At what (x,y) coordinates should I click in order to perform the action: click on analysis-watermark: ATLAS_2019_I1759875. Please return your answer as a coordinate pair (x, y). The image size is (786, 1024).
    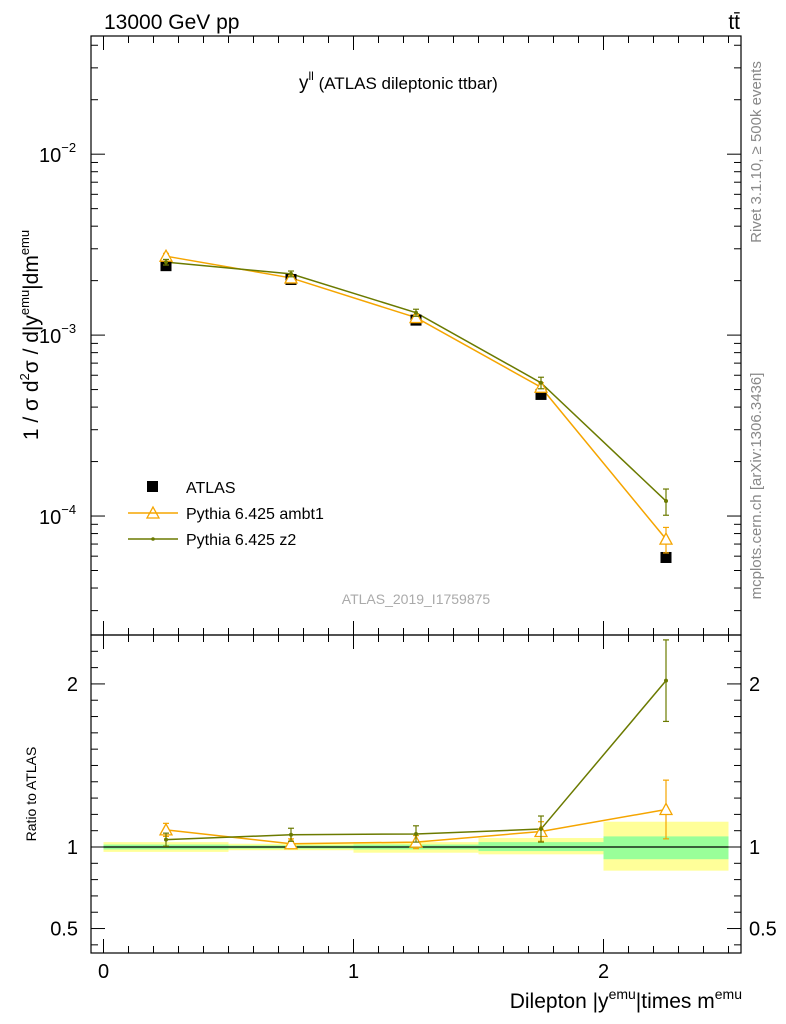
    Looking at the image, I should click on (416, 599).